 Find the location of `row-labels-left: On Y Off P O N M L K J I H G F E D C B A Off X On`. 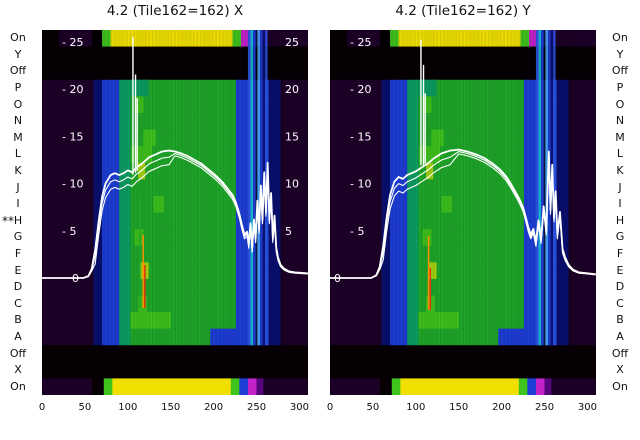

row-labels-left: On Y Off P O N M L K J I H G F E D C B A Off X On is located at coordinates (18, 212).